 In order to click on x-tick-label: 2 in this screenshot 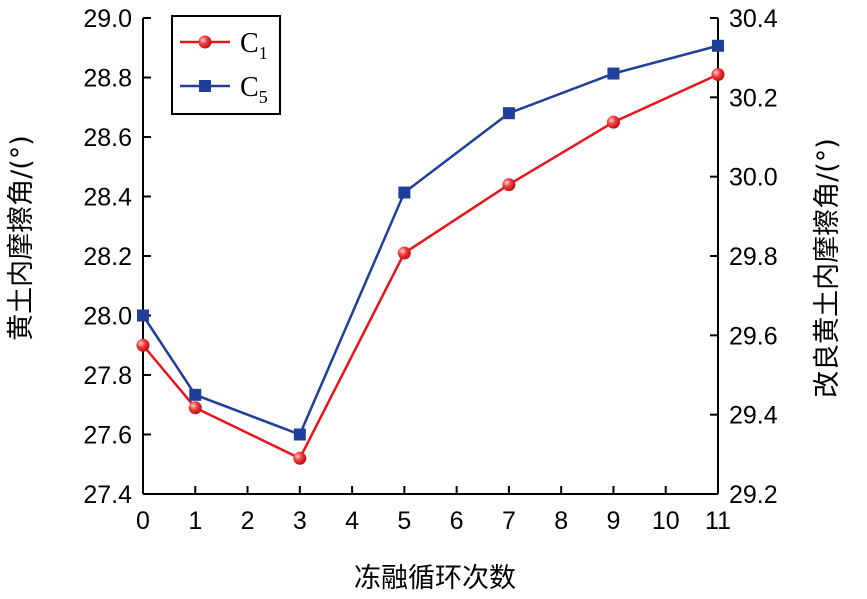, I will do `click(248, 521)`.